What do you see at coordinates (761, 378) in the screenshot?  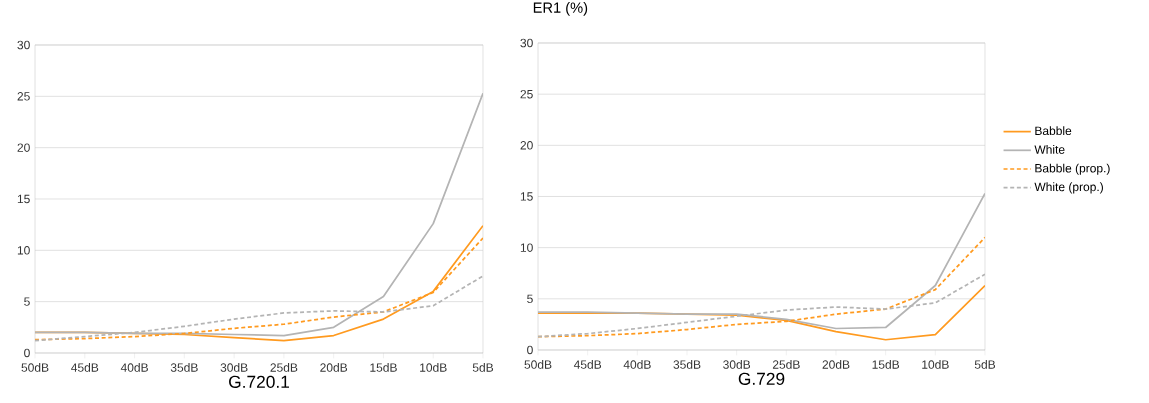 I see `x-axis-title: G.729` at bounding box center [761, 378].